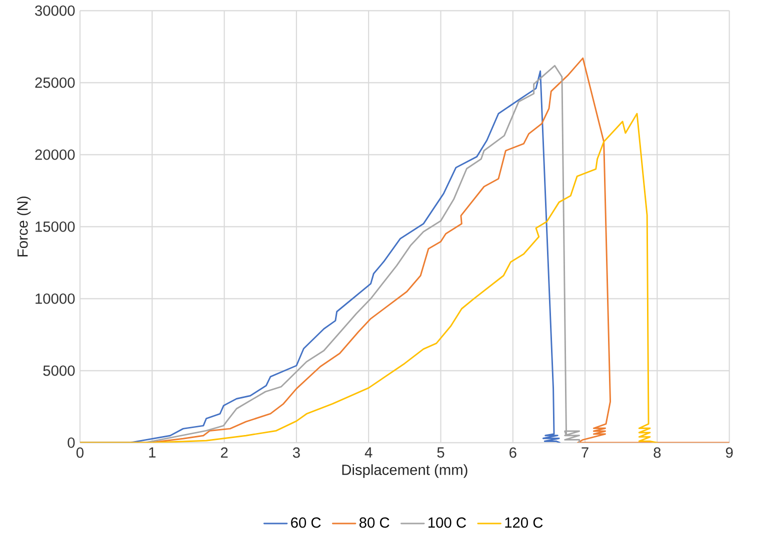  Describe the element at coordinates (513, 452) in the screenshot. I see `x-tick-label: 6` at that location.